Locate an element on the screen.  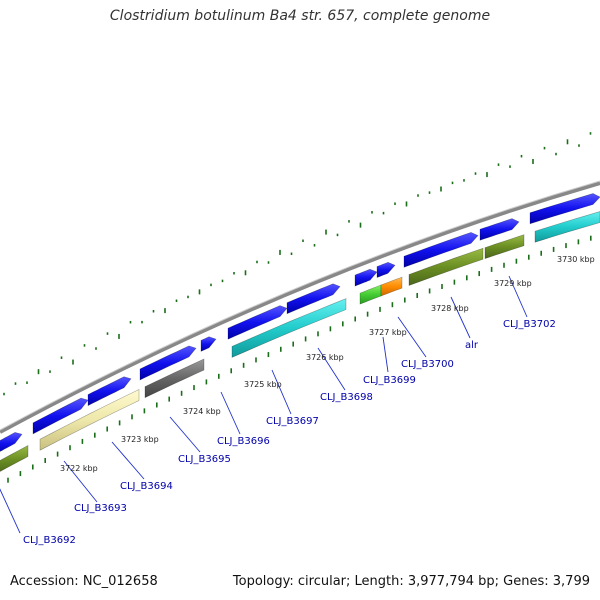
gene-label: alr is located at coordinates (472, 345).